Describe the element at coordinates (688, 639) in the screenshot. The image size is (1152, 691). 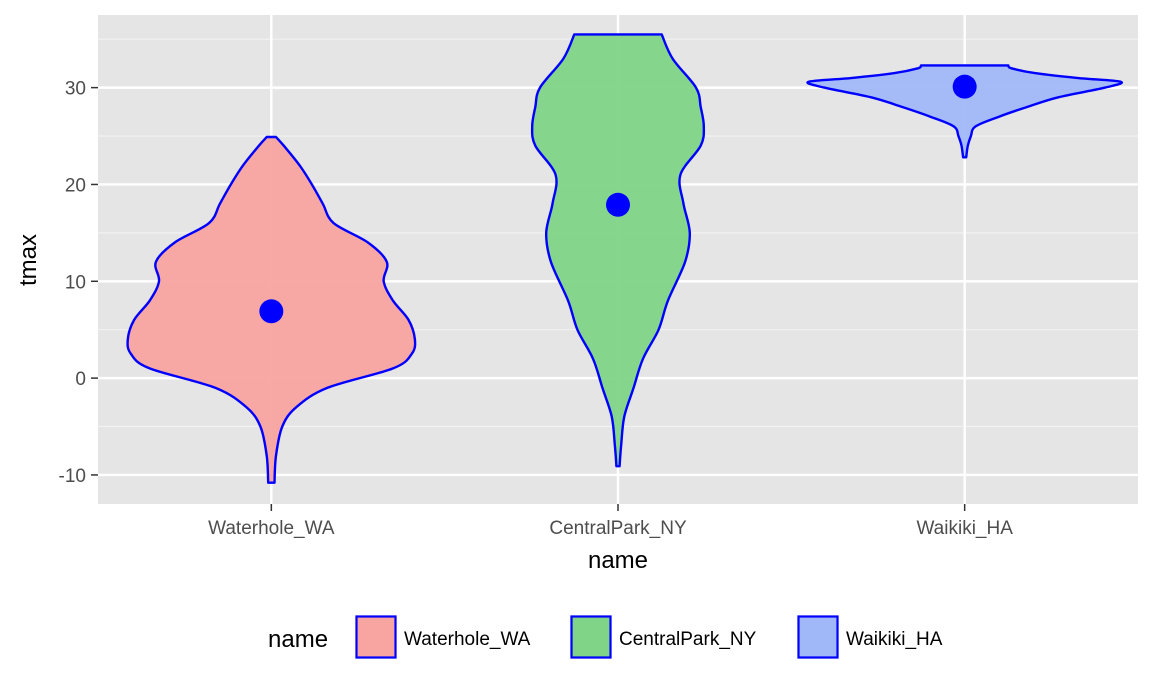
I see `legend-label: CentralPark_NY` at that location.